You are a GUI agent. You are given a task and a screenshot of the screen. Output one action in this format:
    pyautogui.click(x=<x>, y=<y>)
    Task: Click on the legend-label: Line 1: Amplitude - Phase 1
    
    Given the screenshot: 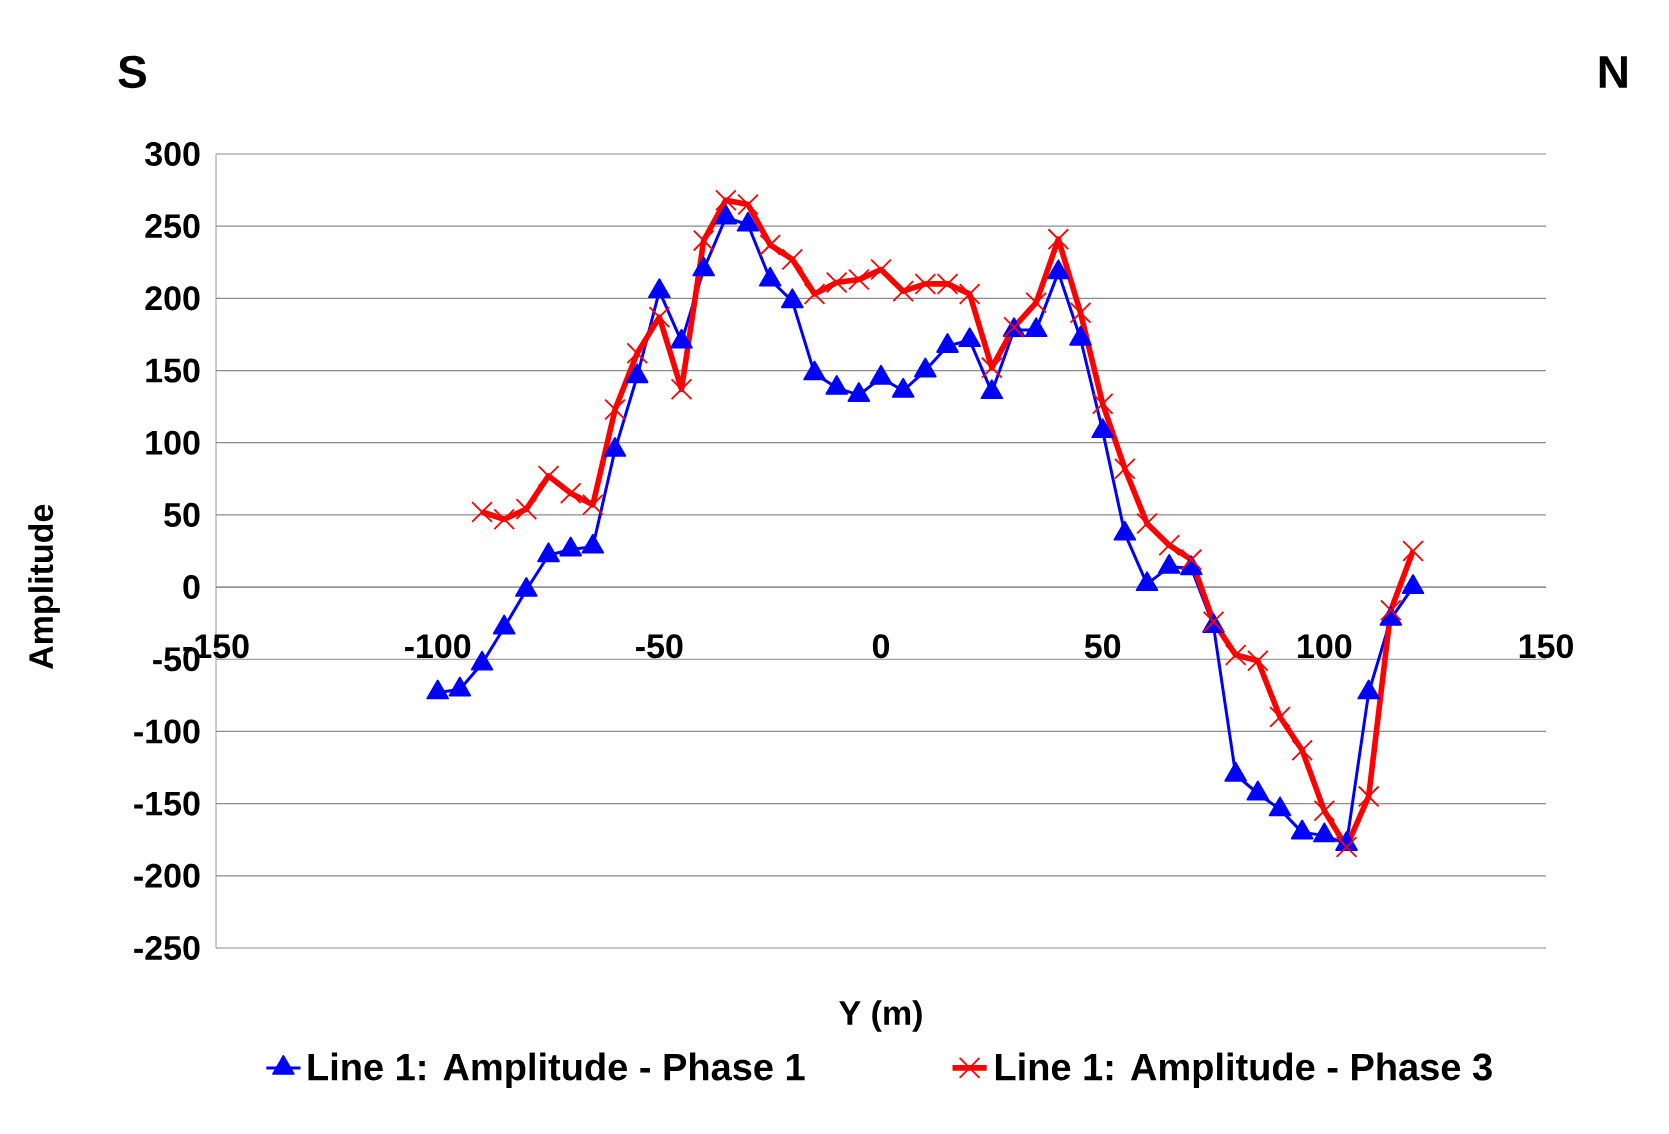 What is the action you would take?
    pyautogui.click(x=556, y=1070)
    